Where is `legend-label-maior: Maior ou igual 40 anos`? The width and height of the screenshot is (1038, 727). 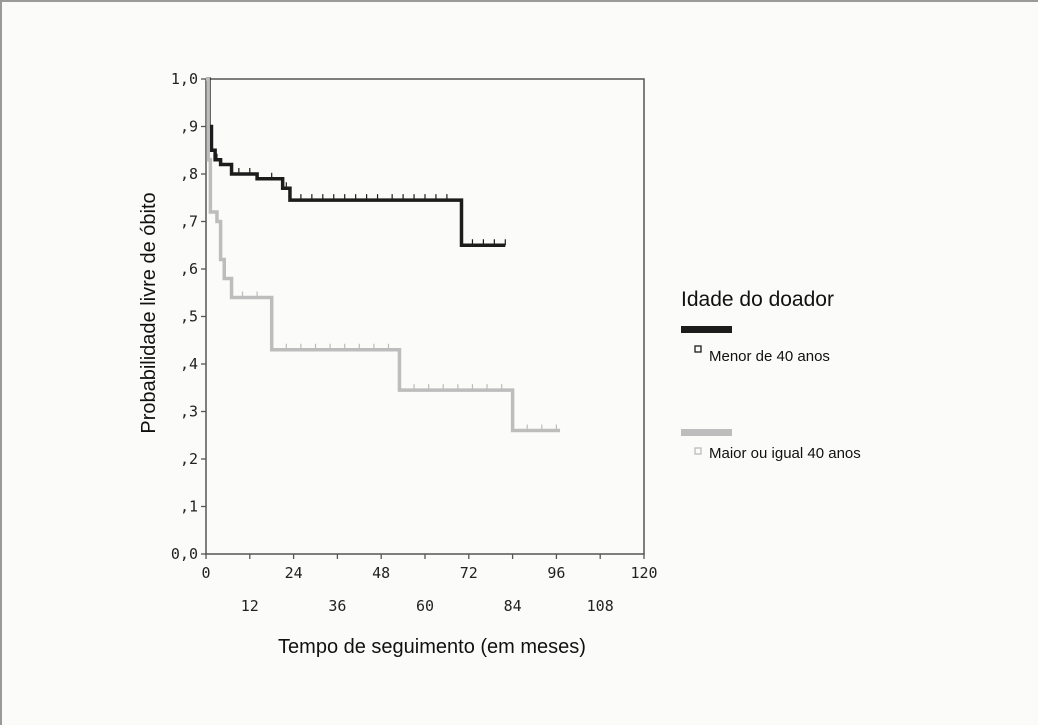 legend-label-maior: Maior ou igual 40 anos is located at coordinates (785, 453).